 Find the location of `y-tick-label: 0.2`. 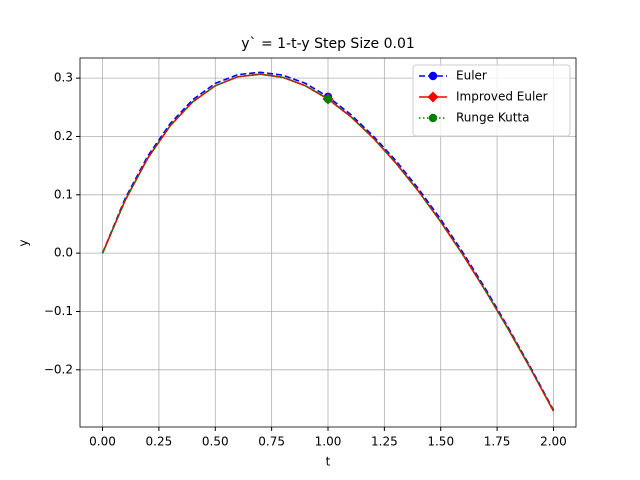

y-tick-label: 0.2 is located at coordinates (63, 136).